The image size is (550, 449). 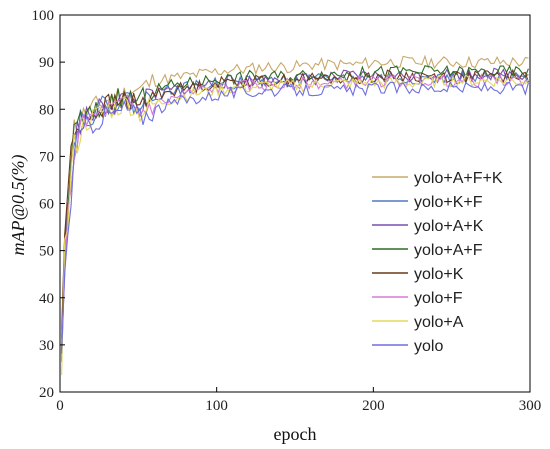 I want to click on y-tick-label: 90, so click(x=46, y=63).